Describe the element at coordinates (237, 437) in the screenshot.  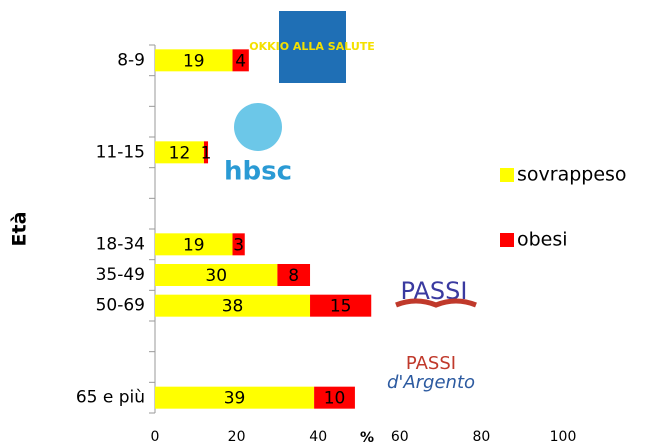
I see `x-tick-label: 20` at that location.